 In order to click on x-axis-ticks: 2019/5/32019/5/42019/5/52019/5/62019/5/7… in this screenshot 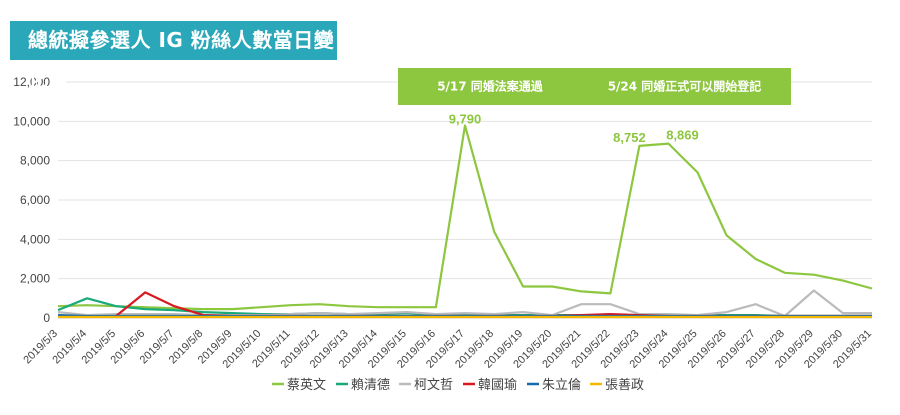, I will do `click(447, 349)`.